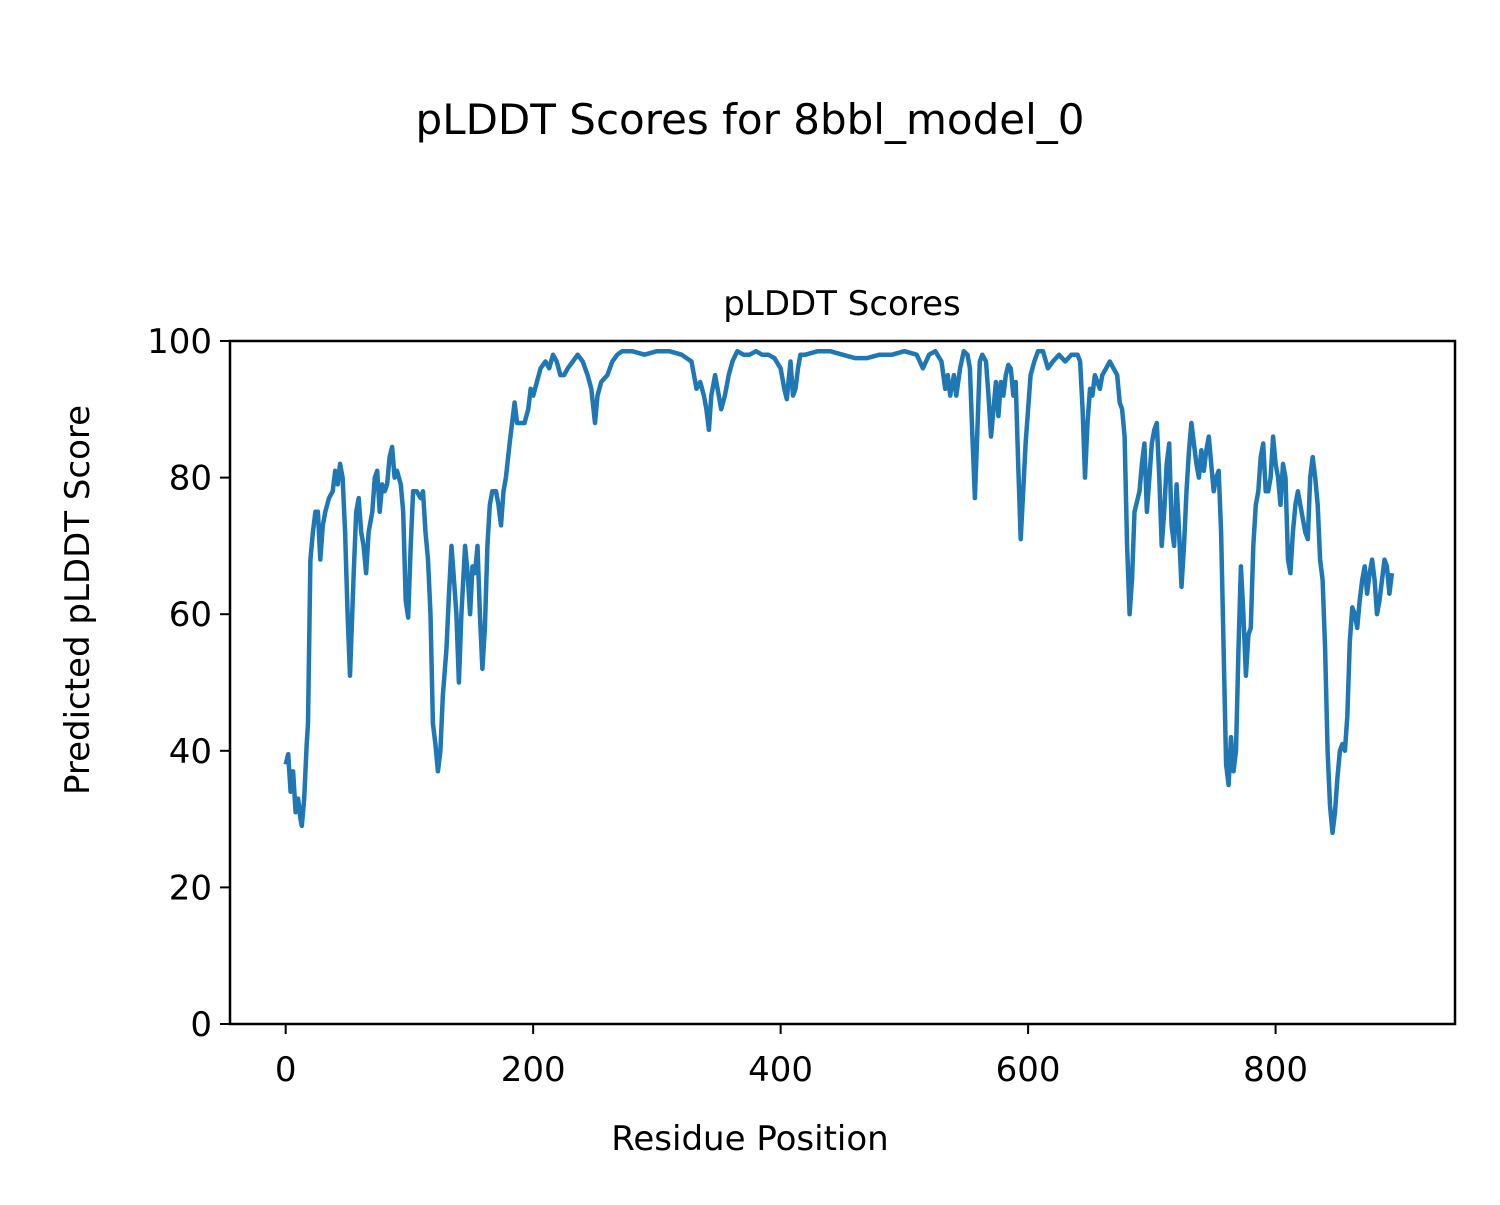  Describe the element at coordinates (286, 1070) in the screenshot. I see `x-tick-label: 0` at that location.